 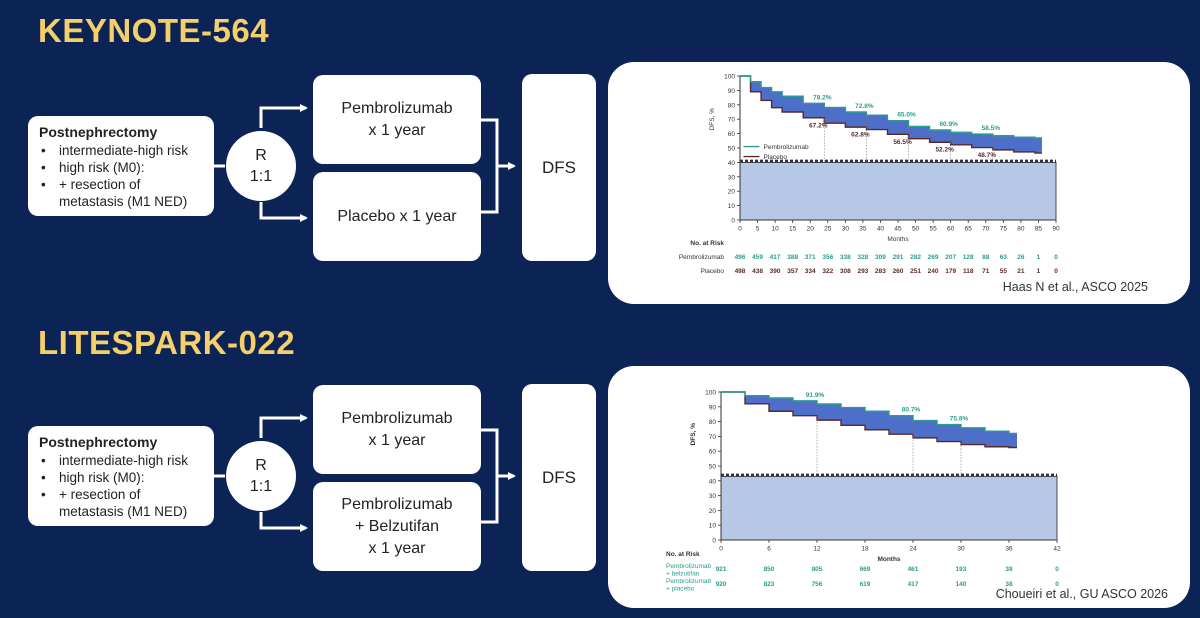 What do you see at coordinates (713, 511) in the screenshot?
I see `y-tick-label: 20` at bounding box center [713, 511].